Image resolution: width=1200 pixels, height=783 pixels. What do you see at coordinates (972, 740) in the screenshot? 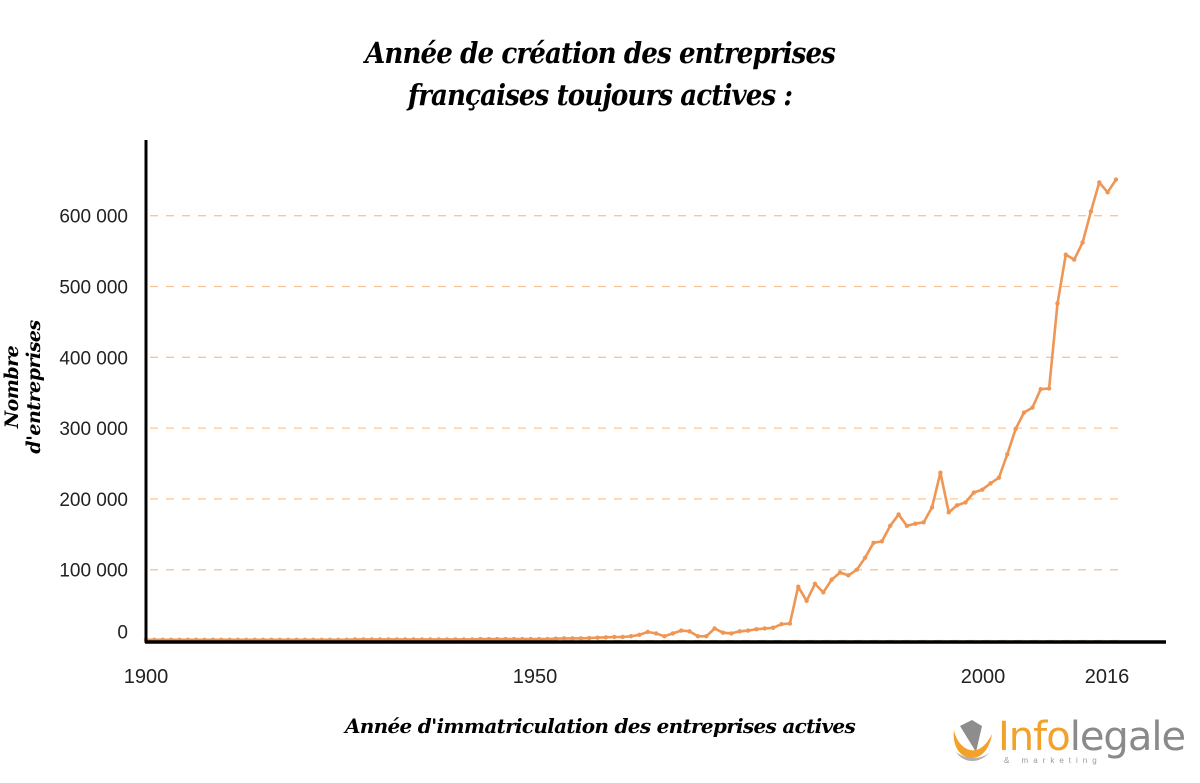
I see `logo-emblem-icon` at bounding box center [972, 740].